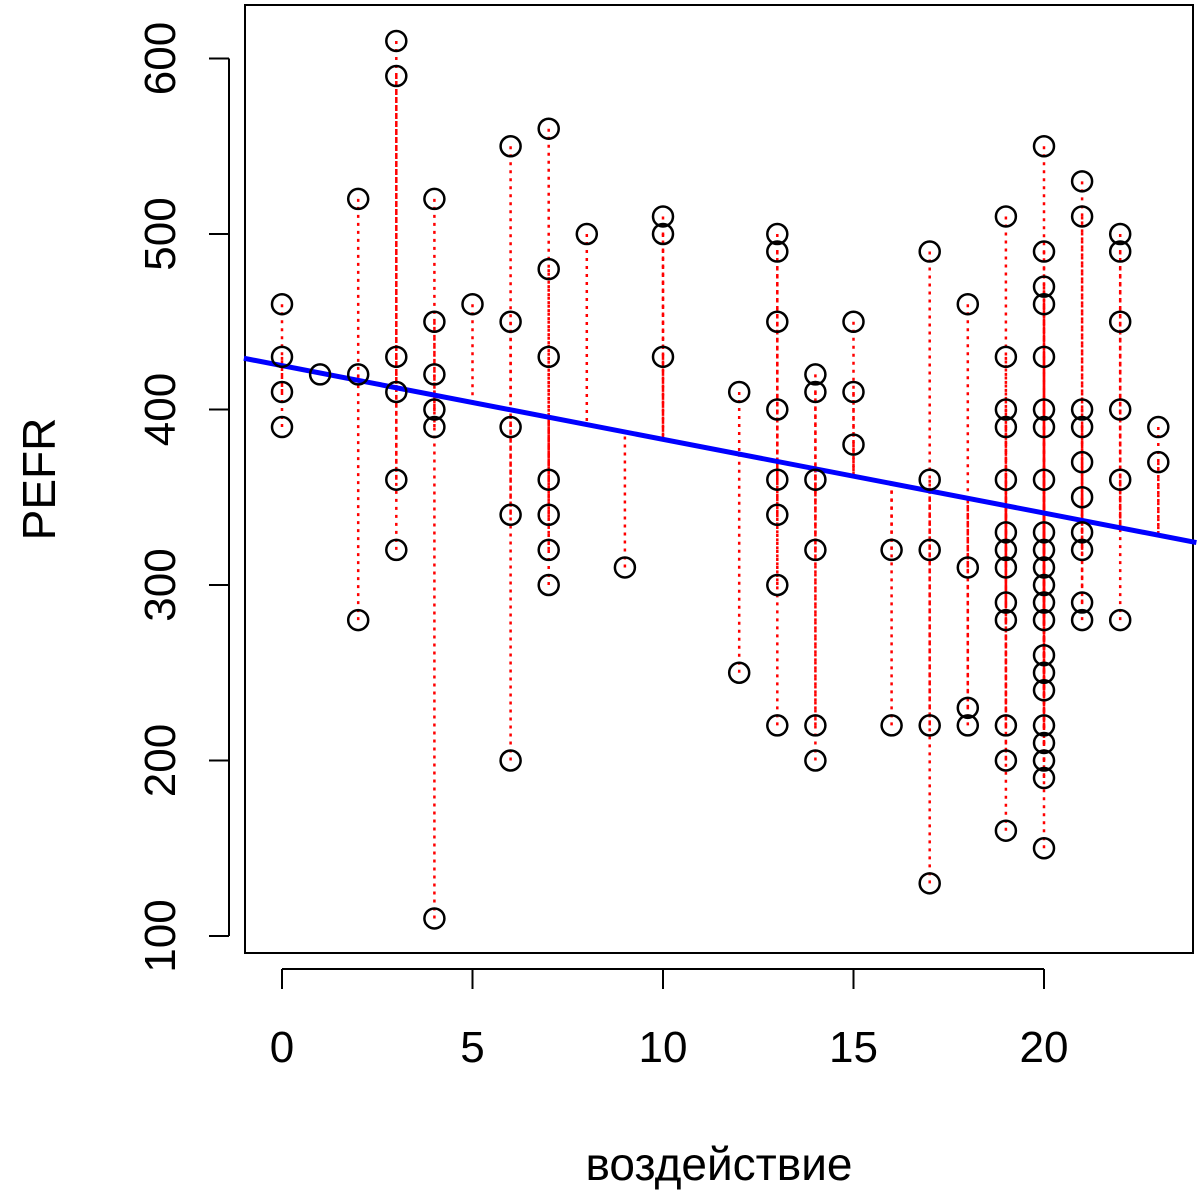  What do you see at coordinates (160, 233) in the screenshot?
I see `y-tick-label: 500` at bounding box center [160, 233].